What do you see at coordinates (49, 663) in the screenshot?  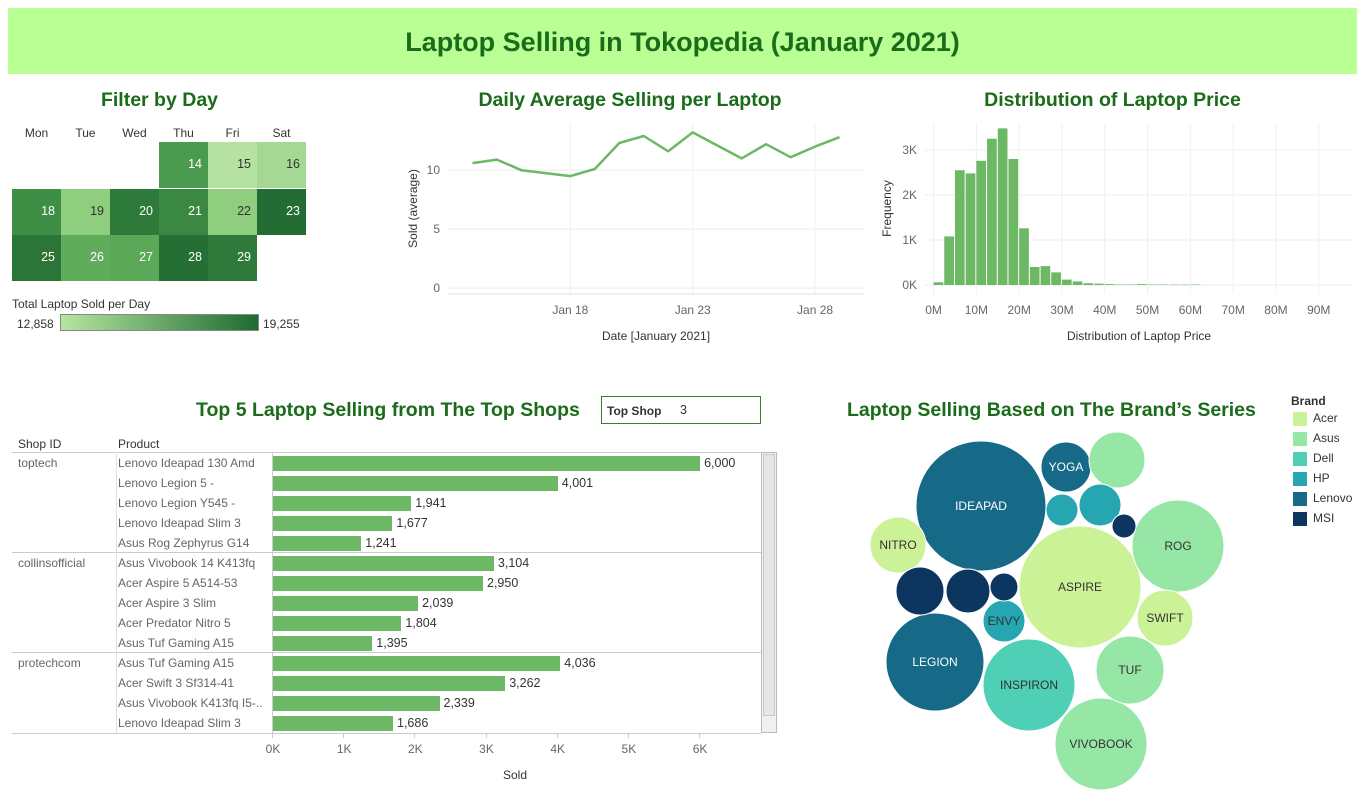 I see `shop-id-label: protechcom` at bounding box center [49, 663].